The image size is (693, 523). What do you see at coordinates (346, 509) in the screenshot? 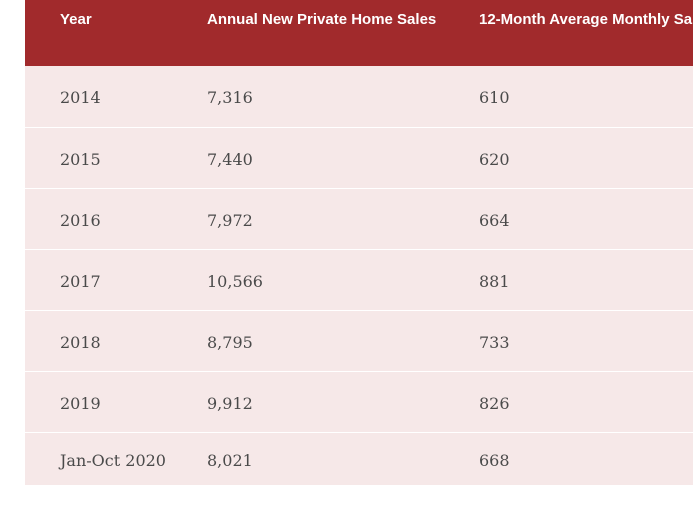
I see `page-background-bottom` at bounding box center [346, 509].